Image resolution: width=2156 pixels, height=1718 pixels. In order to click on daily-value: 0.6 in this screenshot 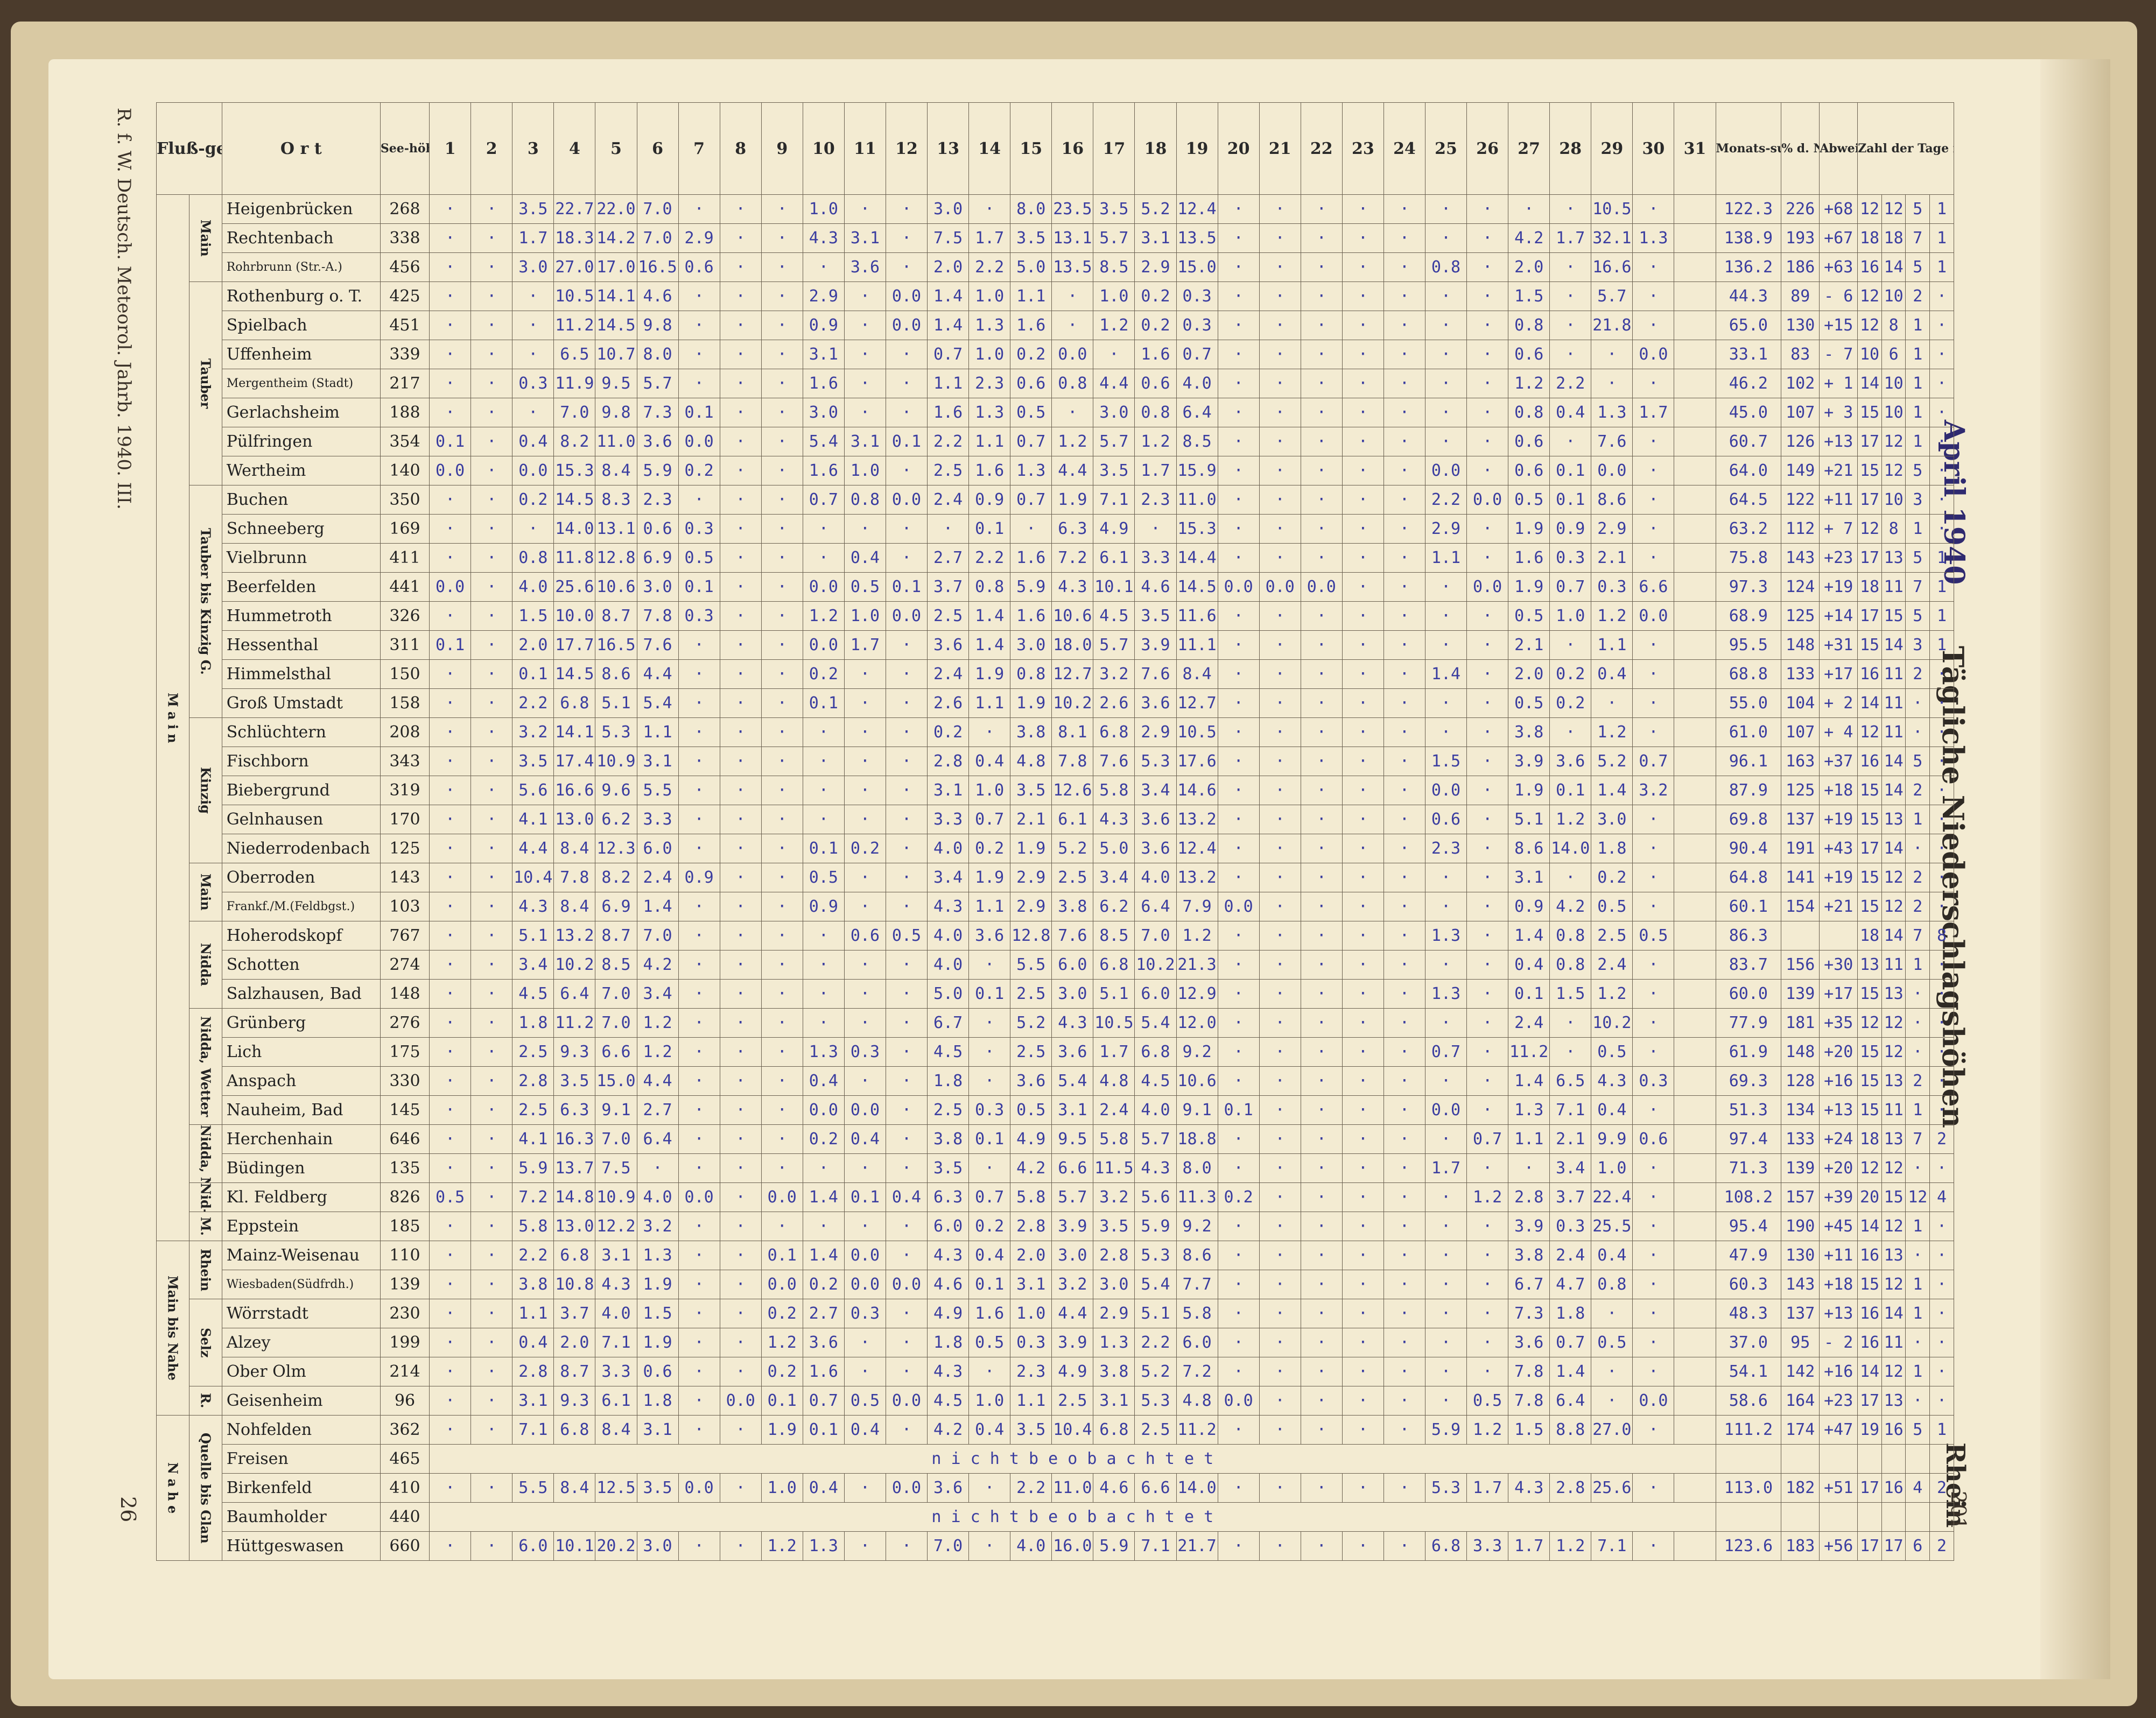, I will do `click(1529, 441)`.